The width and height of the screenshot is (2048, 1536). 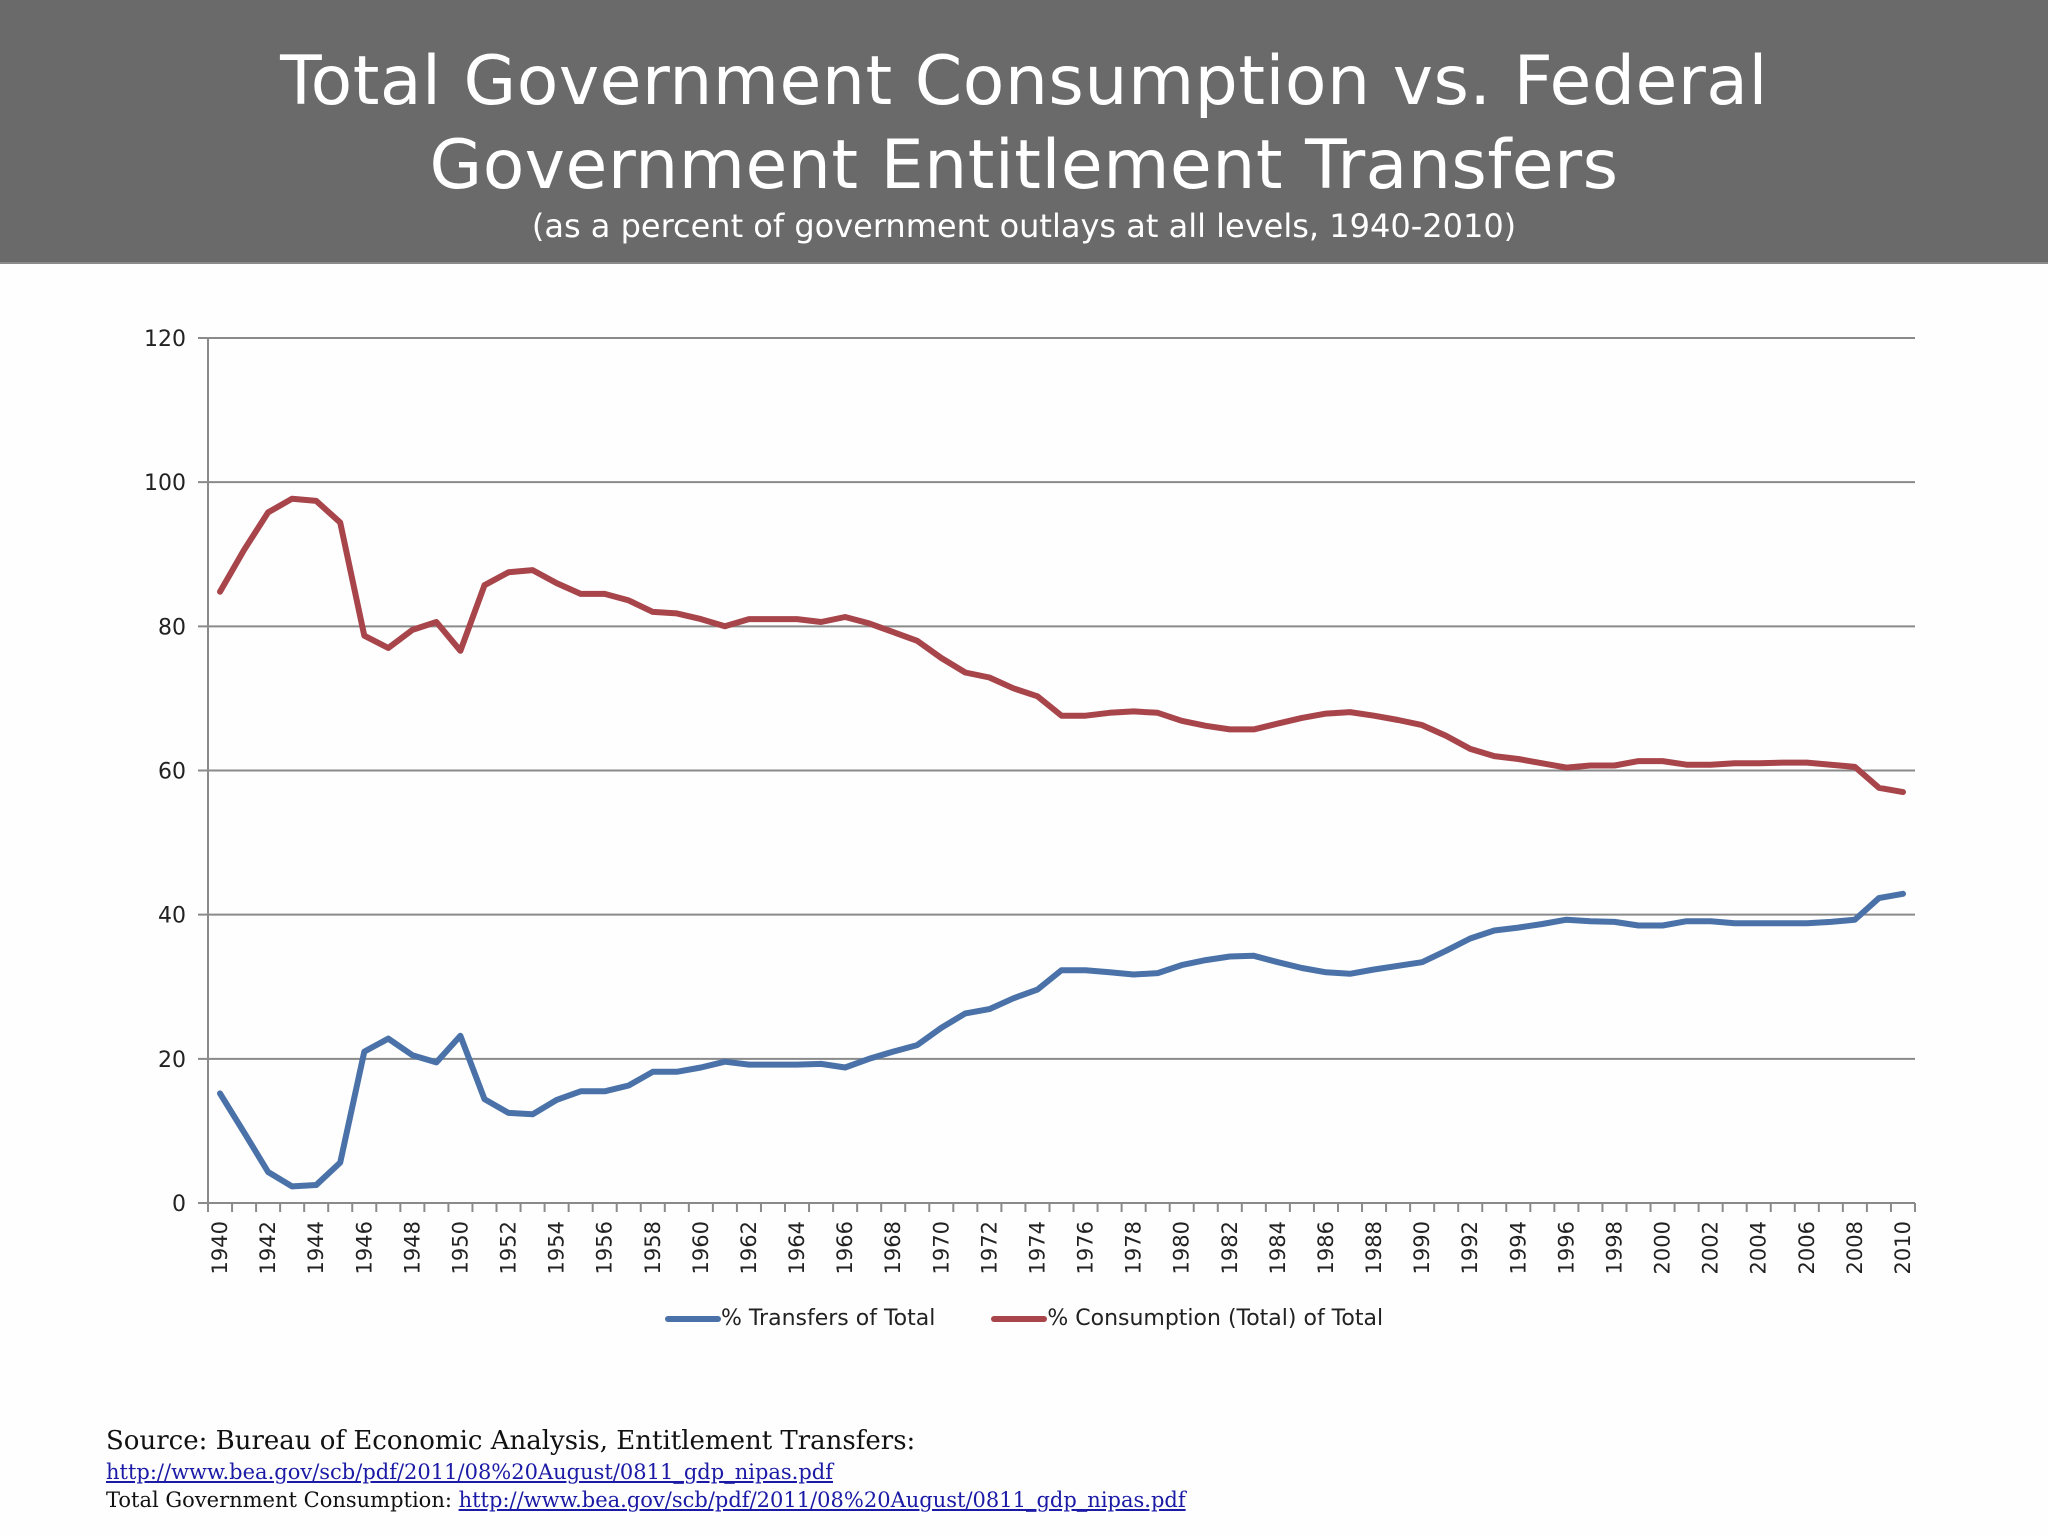 I want to click on chart-title-line-1: Total Government Consumption vs. Federal, so click(x=1024, y=81).